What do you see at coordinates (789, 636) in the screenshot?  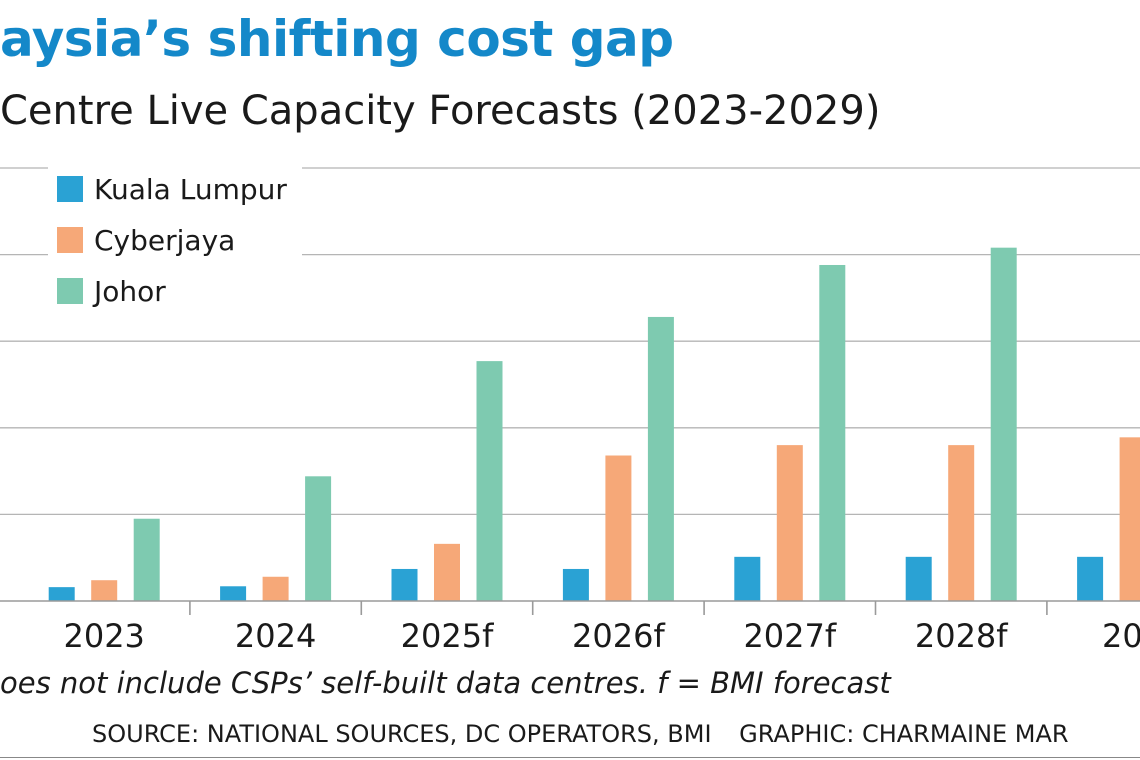 I see `x-tick-label: 2027f` at bounding box center [789, 636].